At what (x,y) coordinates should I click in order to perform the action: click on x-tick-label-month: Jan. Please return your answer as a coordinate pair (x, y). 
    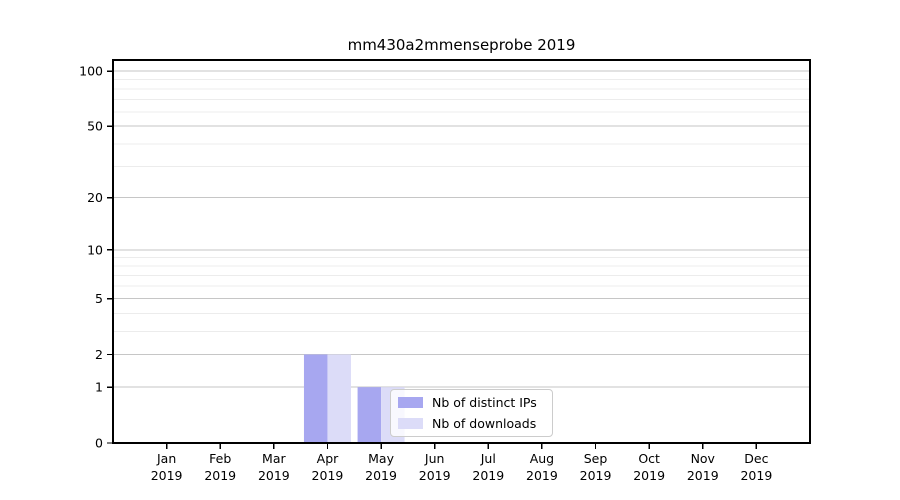
    Looking at the image, I should click on (166, 458).